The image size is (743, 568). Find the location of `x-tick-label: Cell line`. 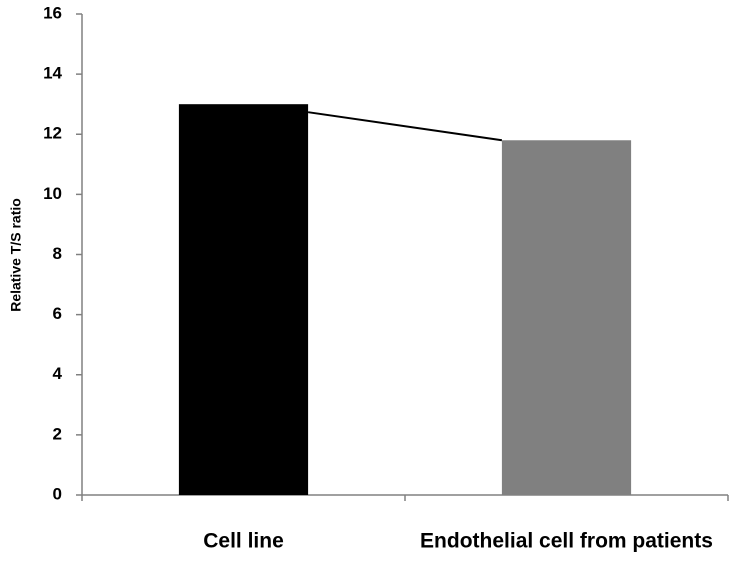

x-tick-label: Cell line is located at coordinates (243, 541).